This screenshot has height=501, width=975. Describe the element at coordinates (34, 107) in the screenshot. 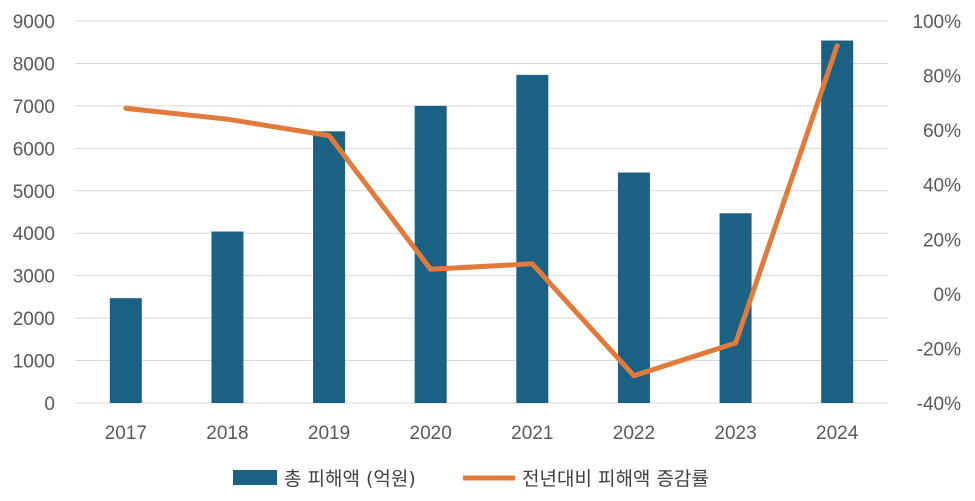

I see `left-tick-label: 7000` at that location.